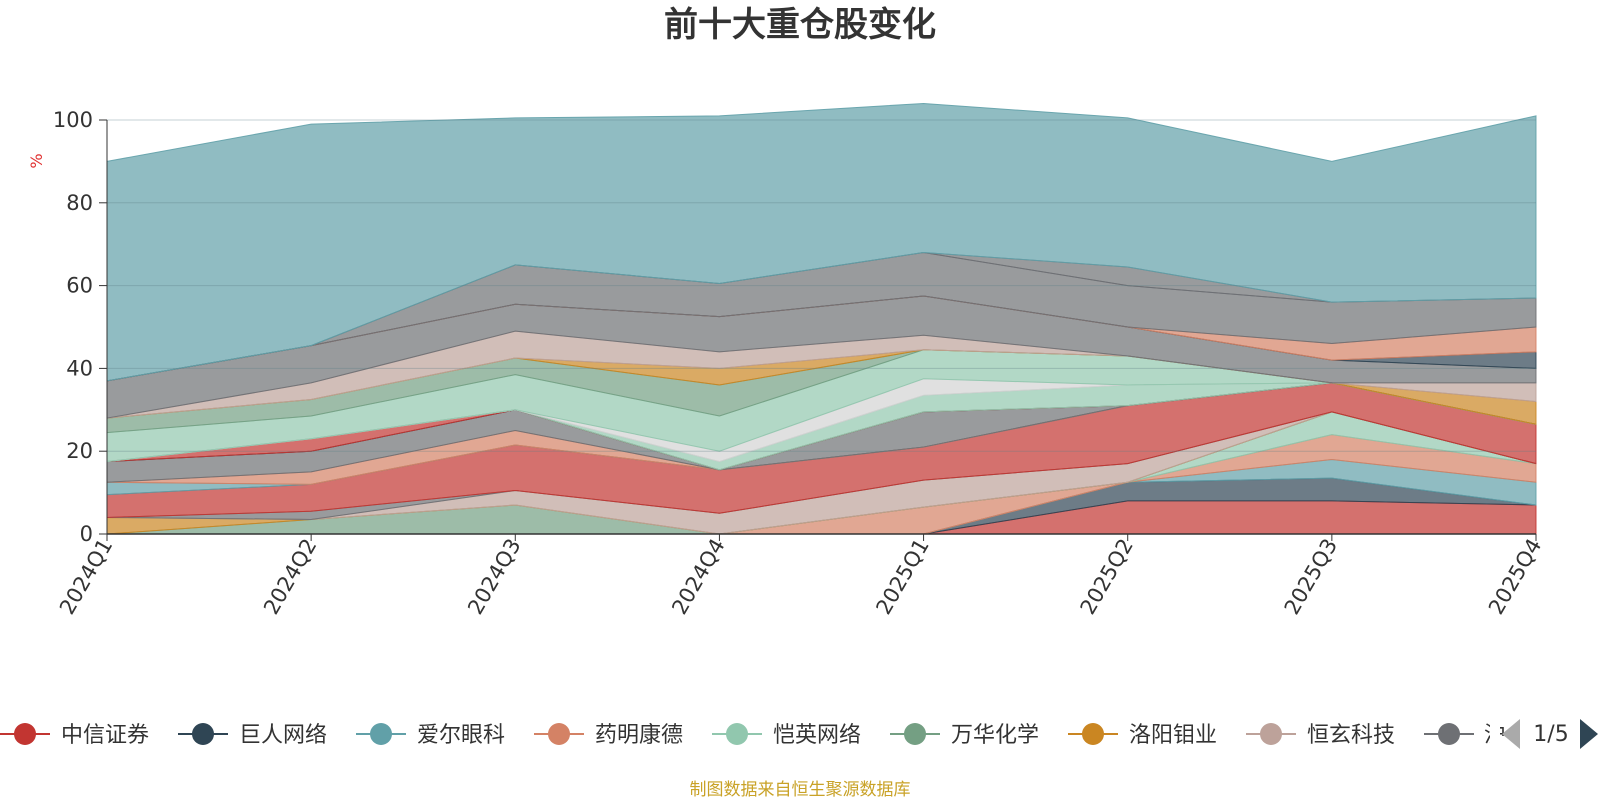 The width and height of the screenshot is (1600, 800). Describe the element at coordinates (800, 790) in the screenshot. I see `data-source-note: 制图数据来自恒生聚源数据库` at that location.